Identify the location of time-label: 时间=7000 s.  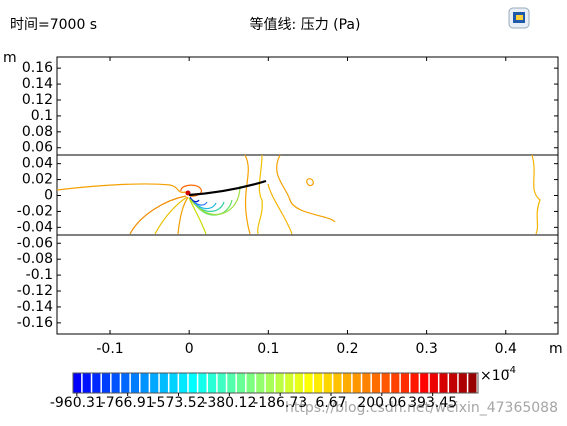
(53, 25).